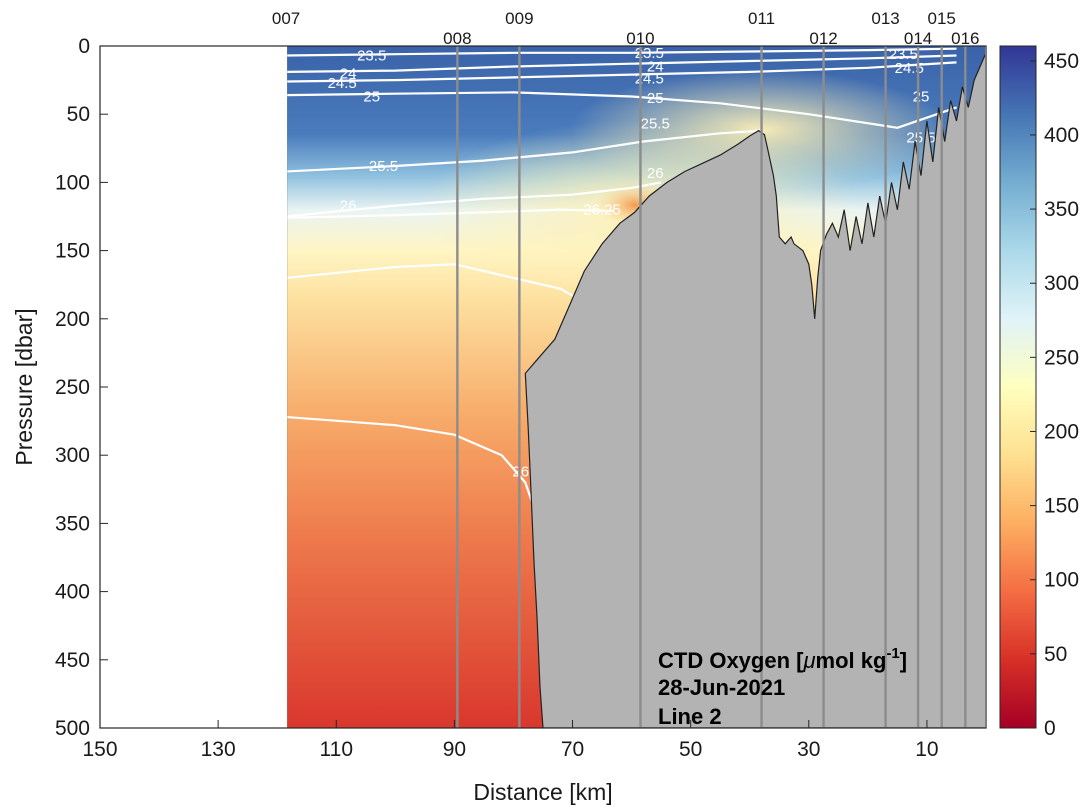  What do you see at coordinates (99, 749) in the screenshot?
I see `x-tick-label: 150` at bounding box center [99, 749].